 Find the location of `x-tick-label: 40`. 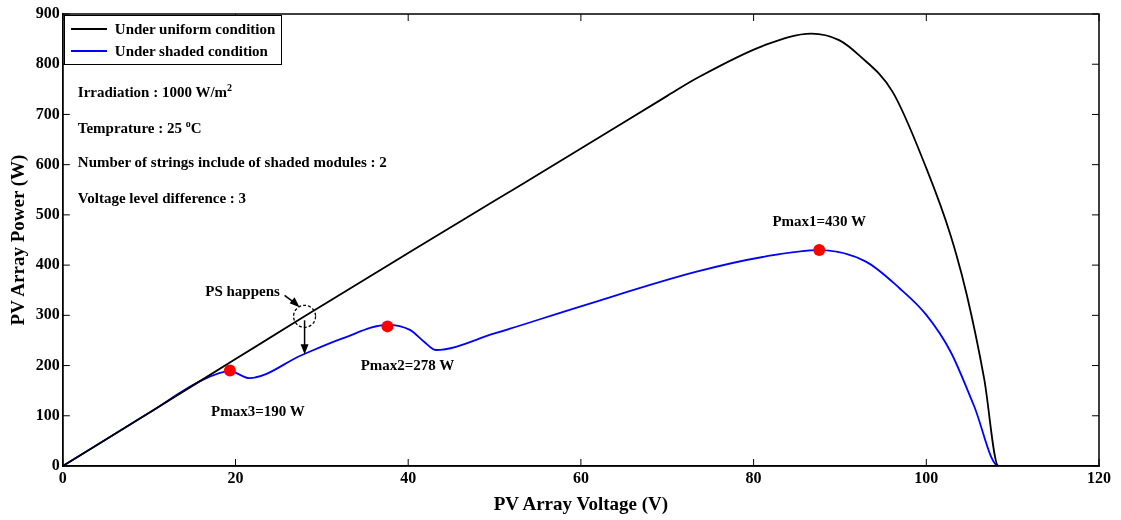

x-tick-label: 40 is located at coordinates (408, 477).